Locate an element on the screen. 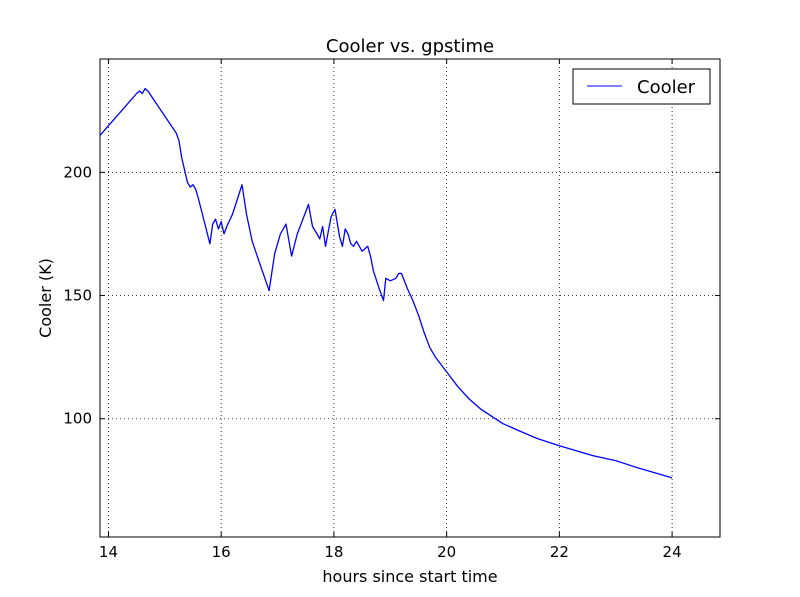 The width and height of the screenshot is (800, 597). x-tick-label: 14 is located at coordinates (108, 552).